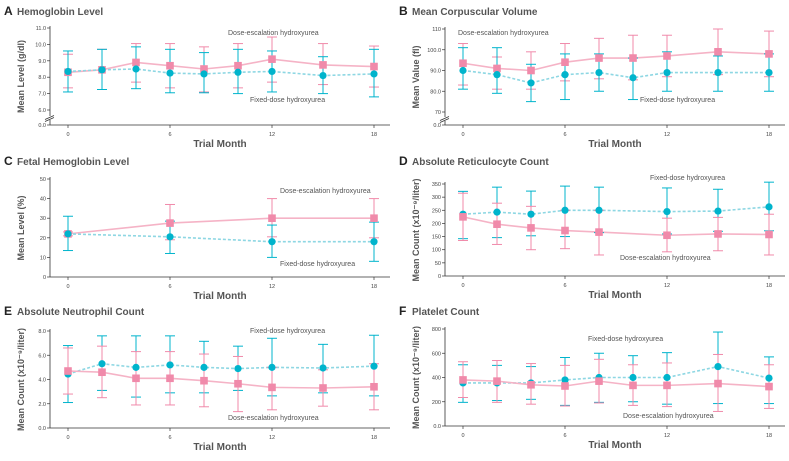  I want to click on panel-letter: E, so click(8, 311).